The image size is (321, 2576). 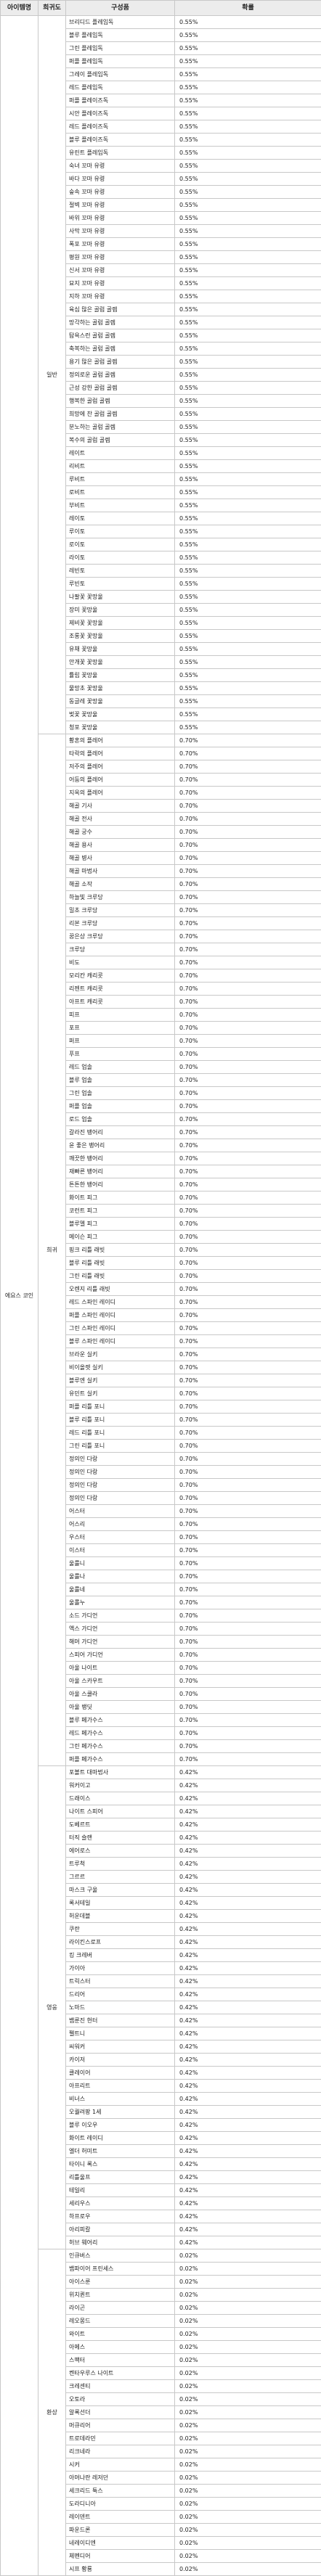 What do you see at coordinates (120, 1224) in the screenshot?
I see `component-name-cell: 블루멜 피그` at bounding box center [120, 1224].